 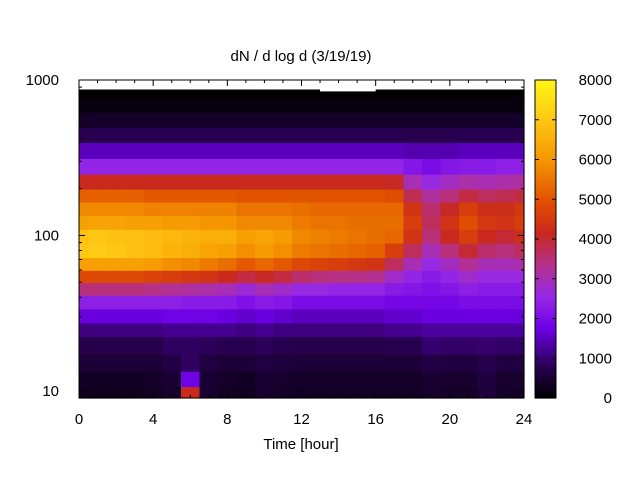 I want to click on x-tick-label: 4, so click(x=153, y=419).